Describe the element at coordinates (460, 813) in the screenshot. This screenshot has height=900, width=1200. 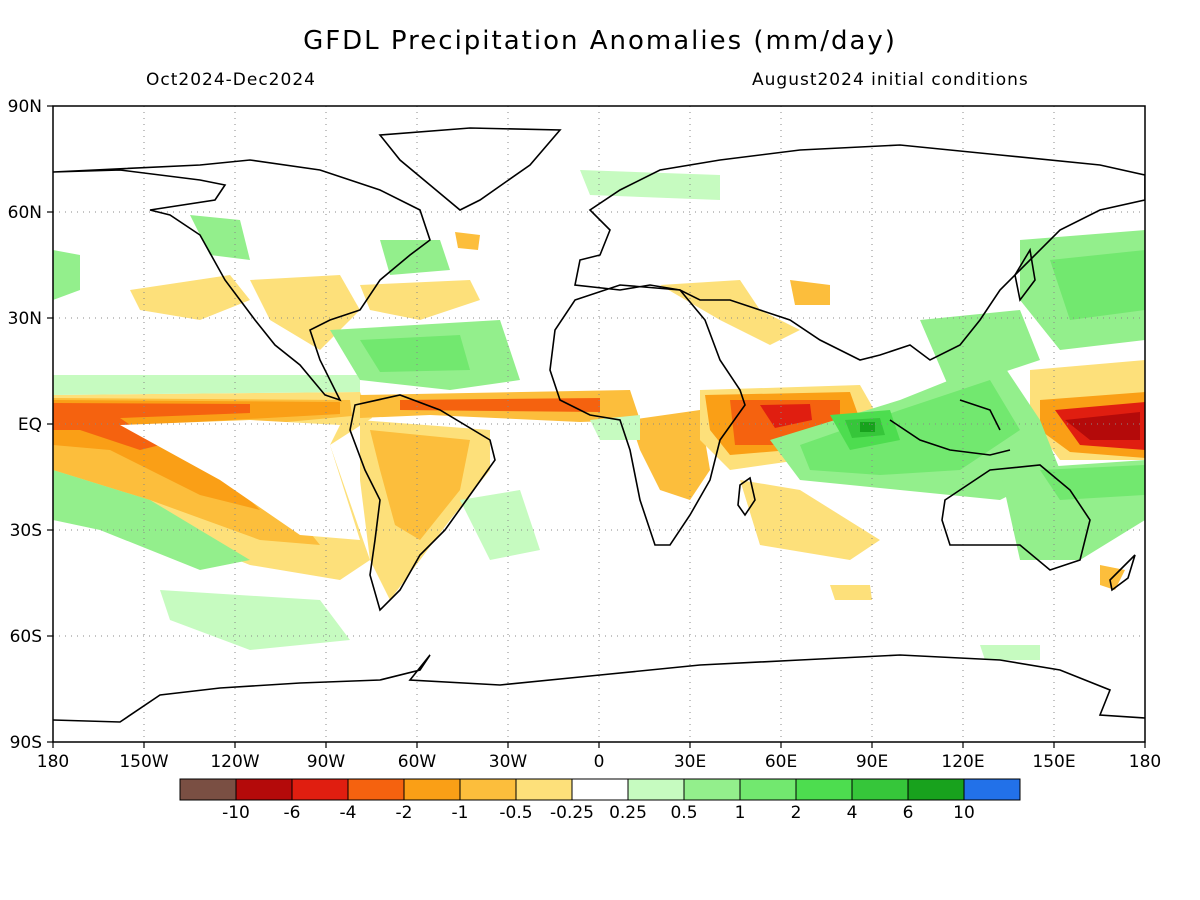
I see `legend-label: -1` at that location.